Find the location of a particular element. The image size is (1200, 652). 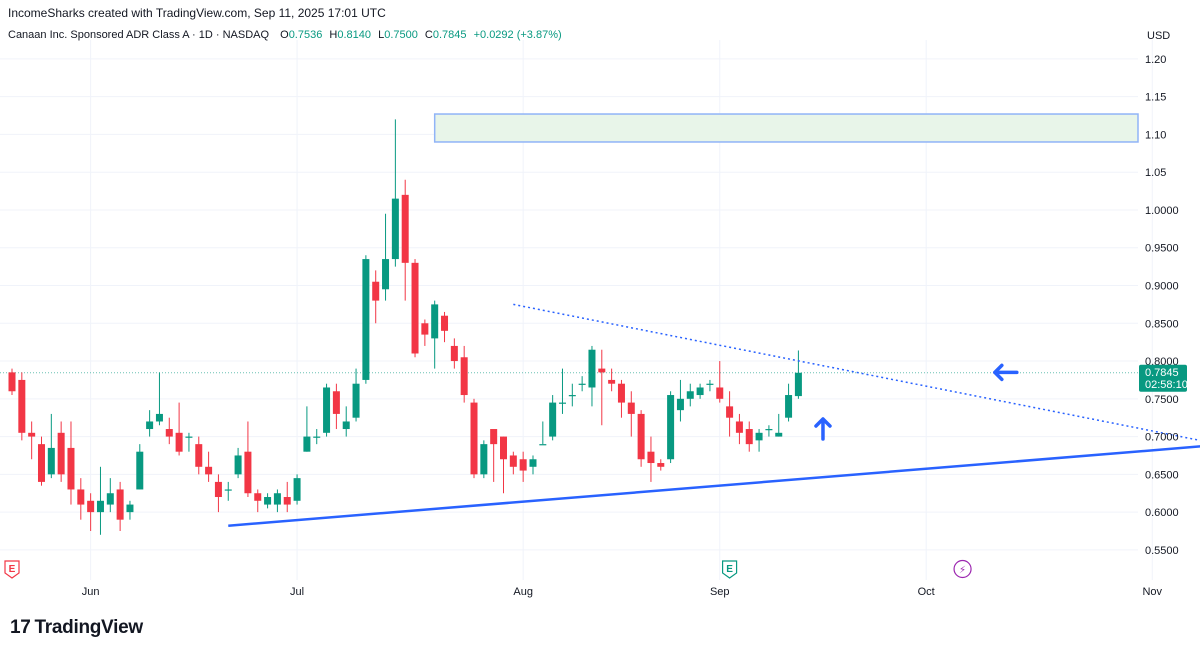

y-tick-label: 0.5500 is located at coordinates (1162, 551).